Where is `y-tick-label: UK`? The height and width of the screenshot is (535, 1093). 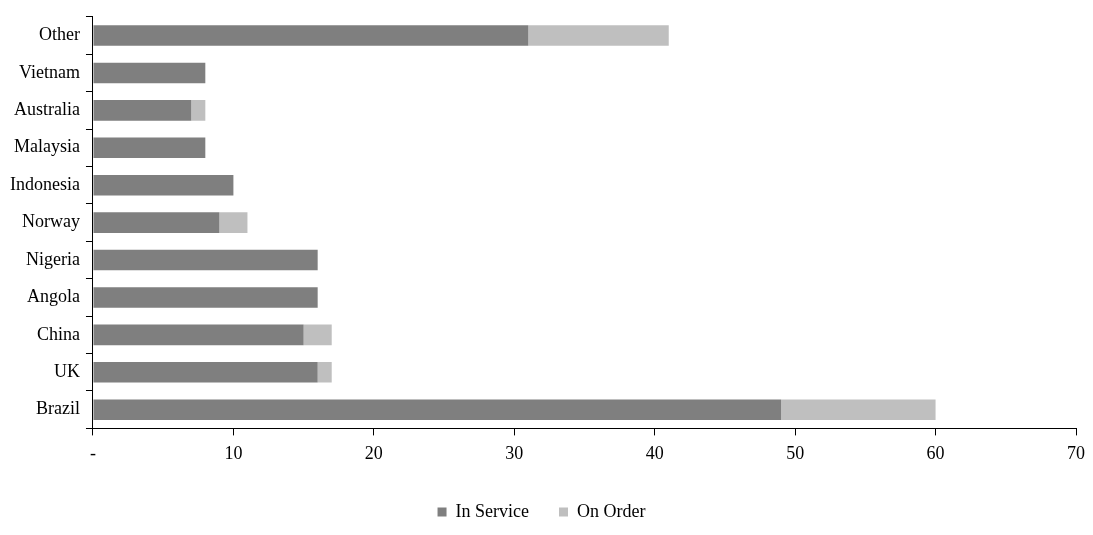 y-tick-label: UK is located at coordinates (66, 371).